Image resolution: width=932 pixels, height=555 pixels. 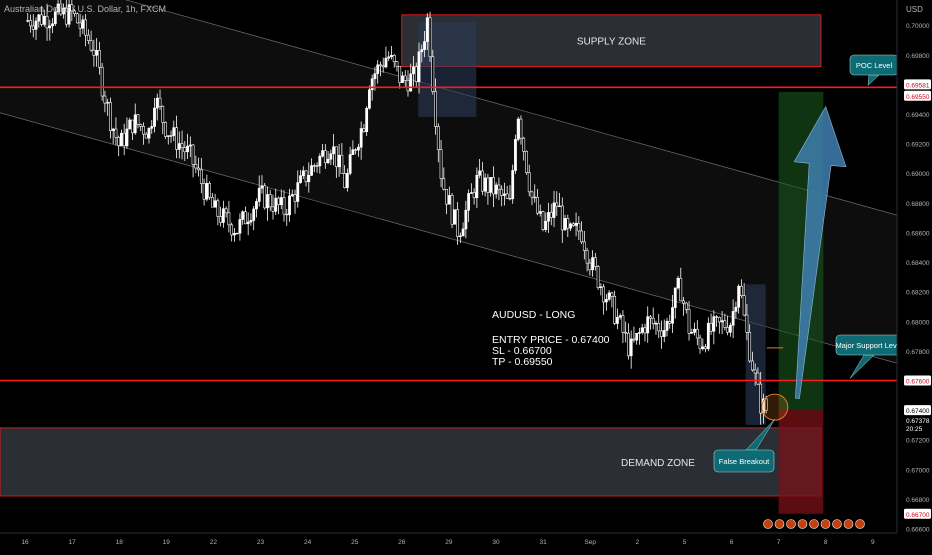 I want to click on x-tick-label-2: 18, so click(x=120, y=542).